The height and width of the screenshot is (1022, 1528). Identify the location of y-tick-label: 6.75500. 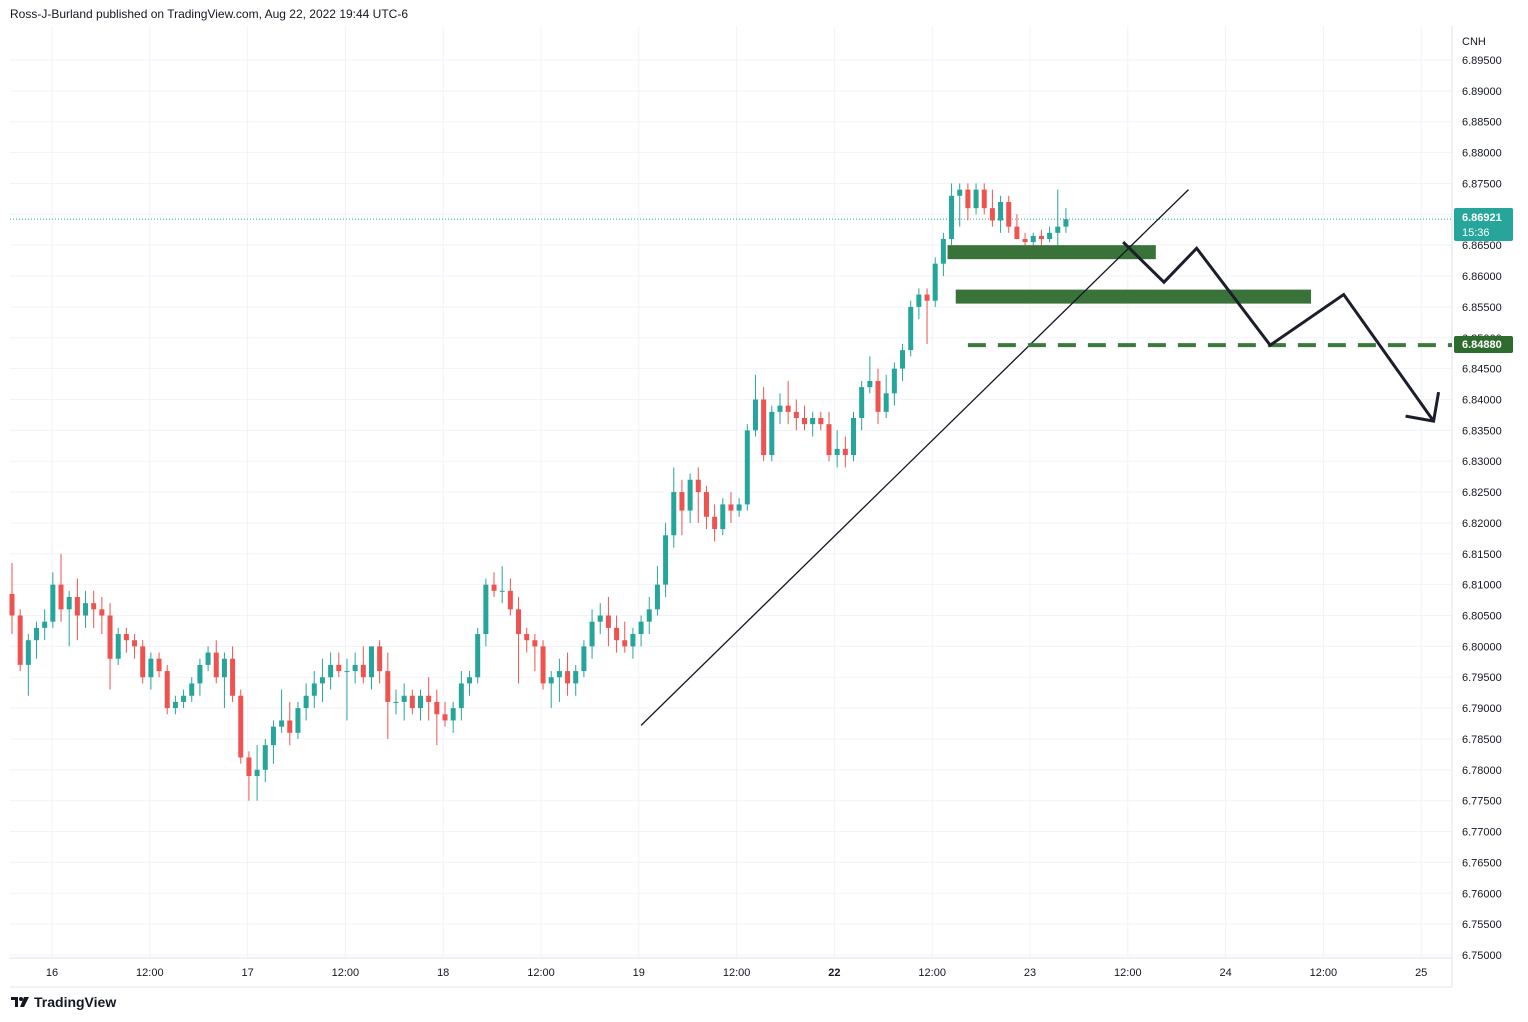
(1482, 925).